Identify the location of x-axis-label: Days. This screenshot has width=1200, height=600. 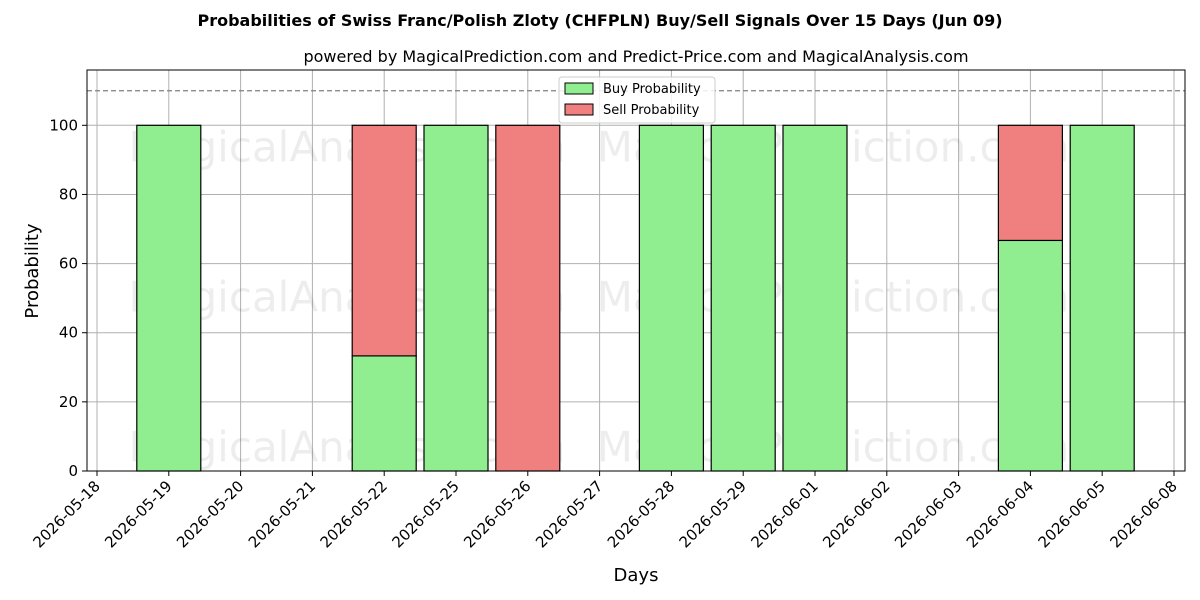
(636, 575).